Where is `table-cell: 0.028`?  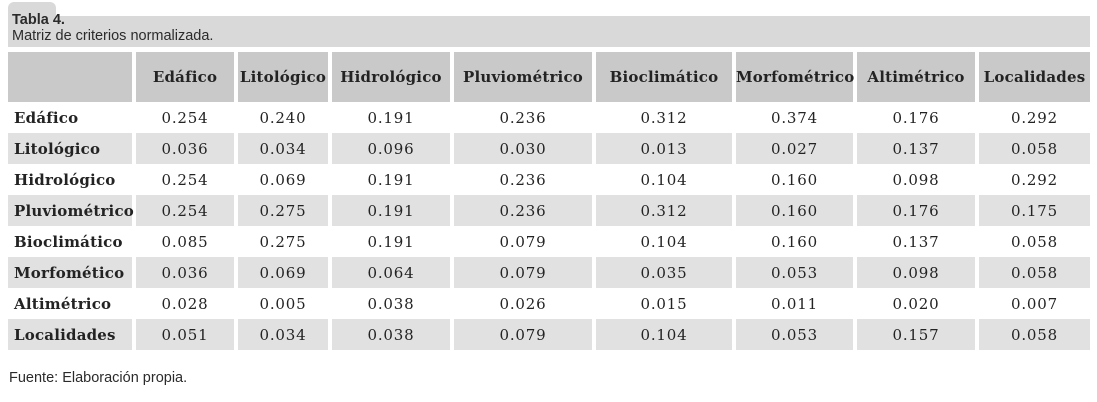
table-cell: 0.028 is located at coordinates (185, 303).